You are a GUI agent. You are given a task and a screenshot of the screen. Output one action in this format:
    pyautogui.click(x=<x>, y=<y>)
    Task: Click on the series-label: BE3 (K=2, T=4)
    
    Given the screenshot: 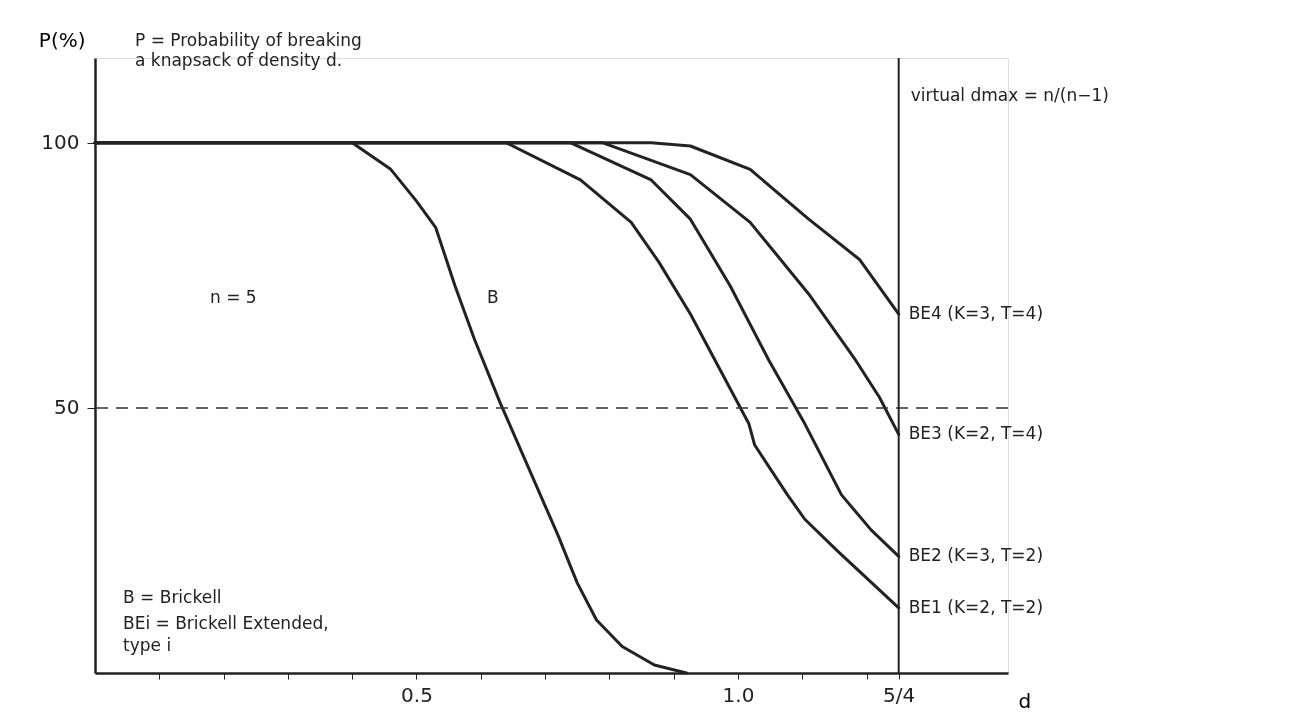 What is the action you would take?
    pyautogui.click(x=976, y=433)
    